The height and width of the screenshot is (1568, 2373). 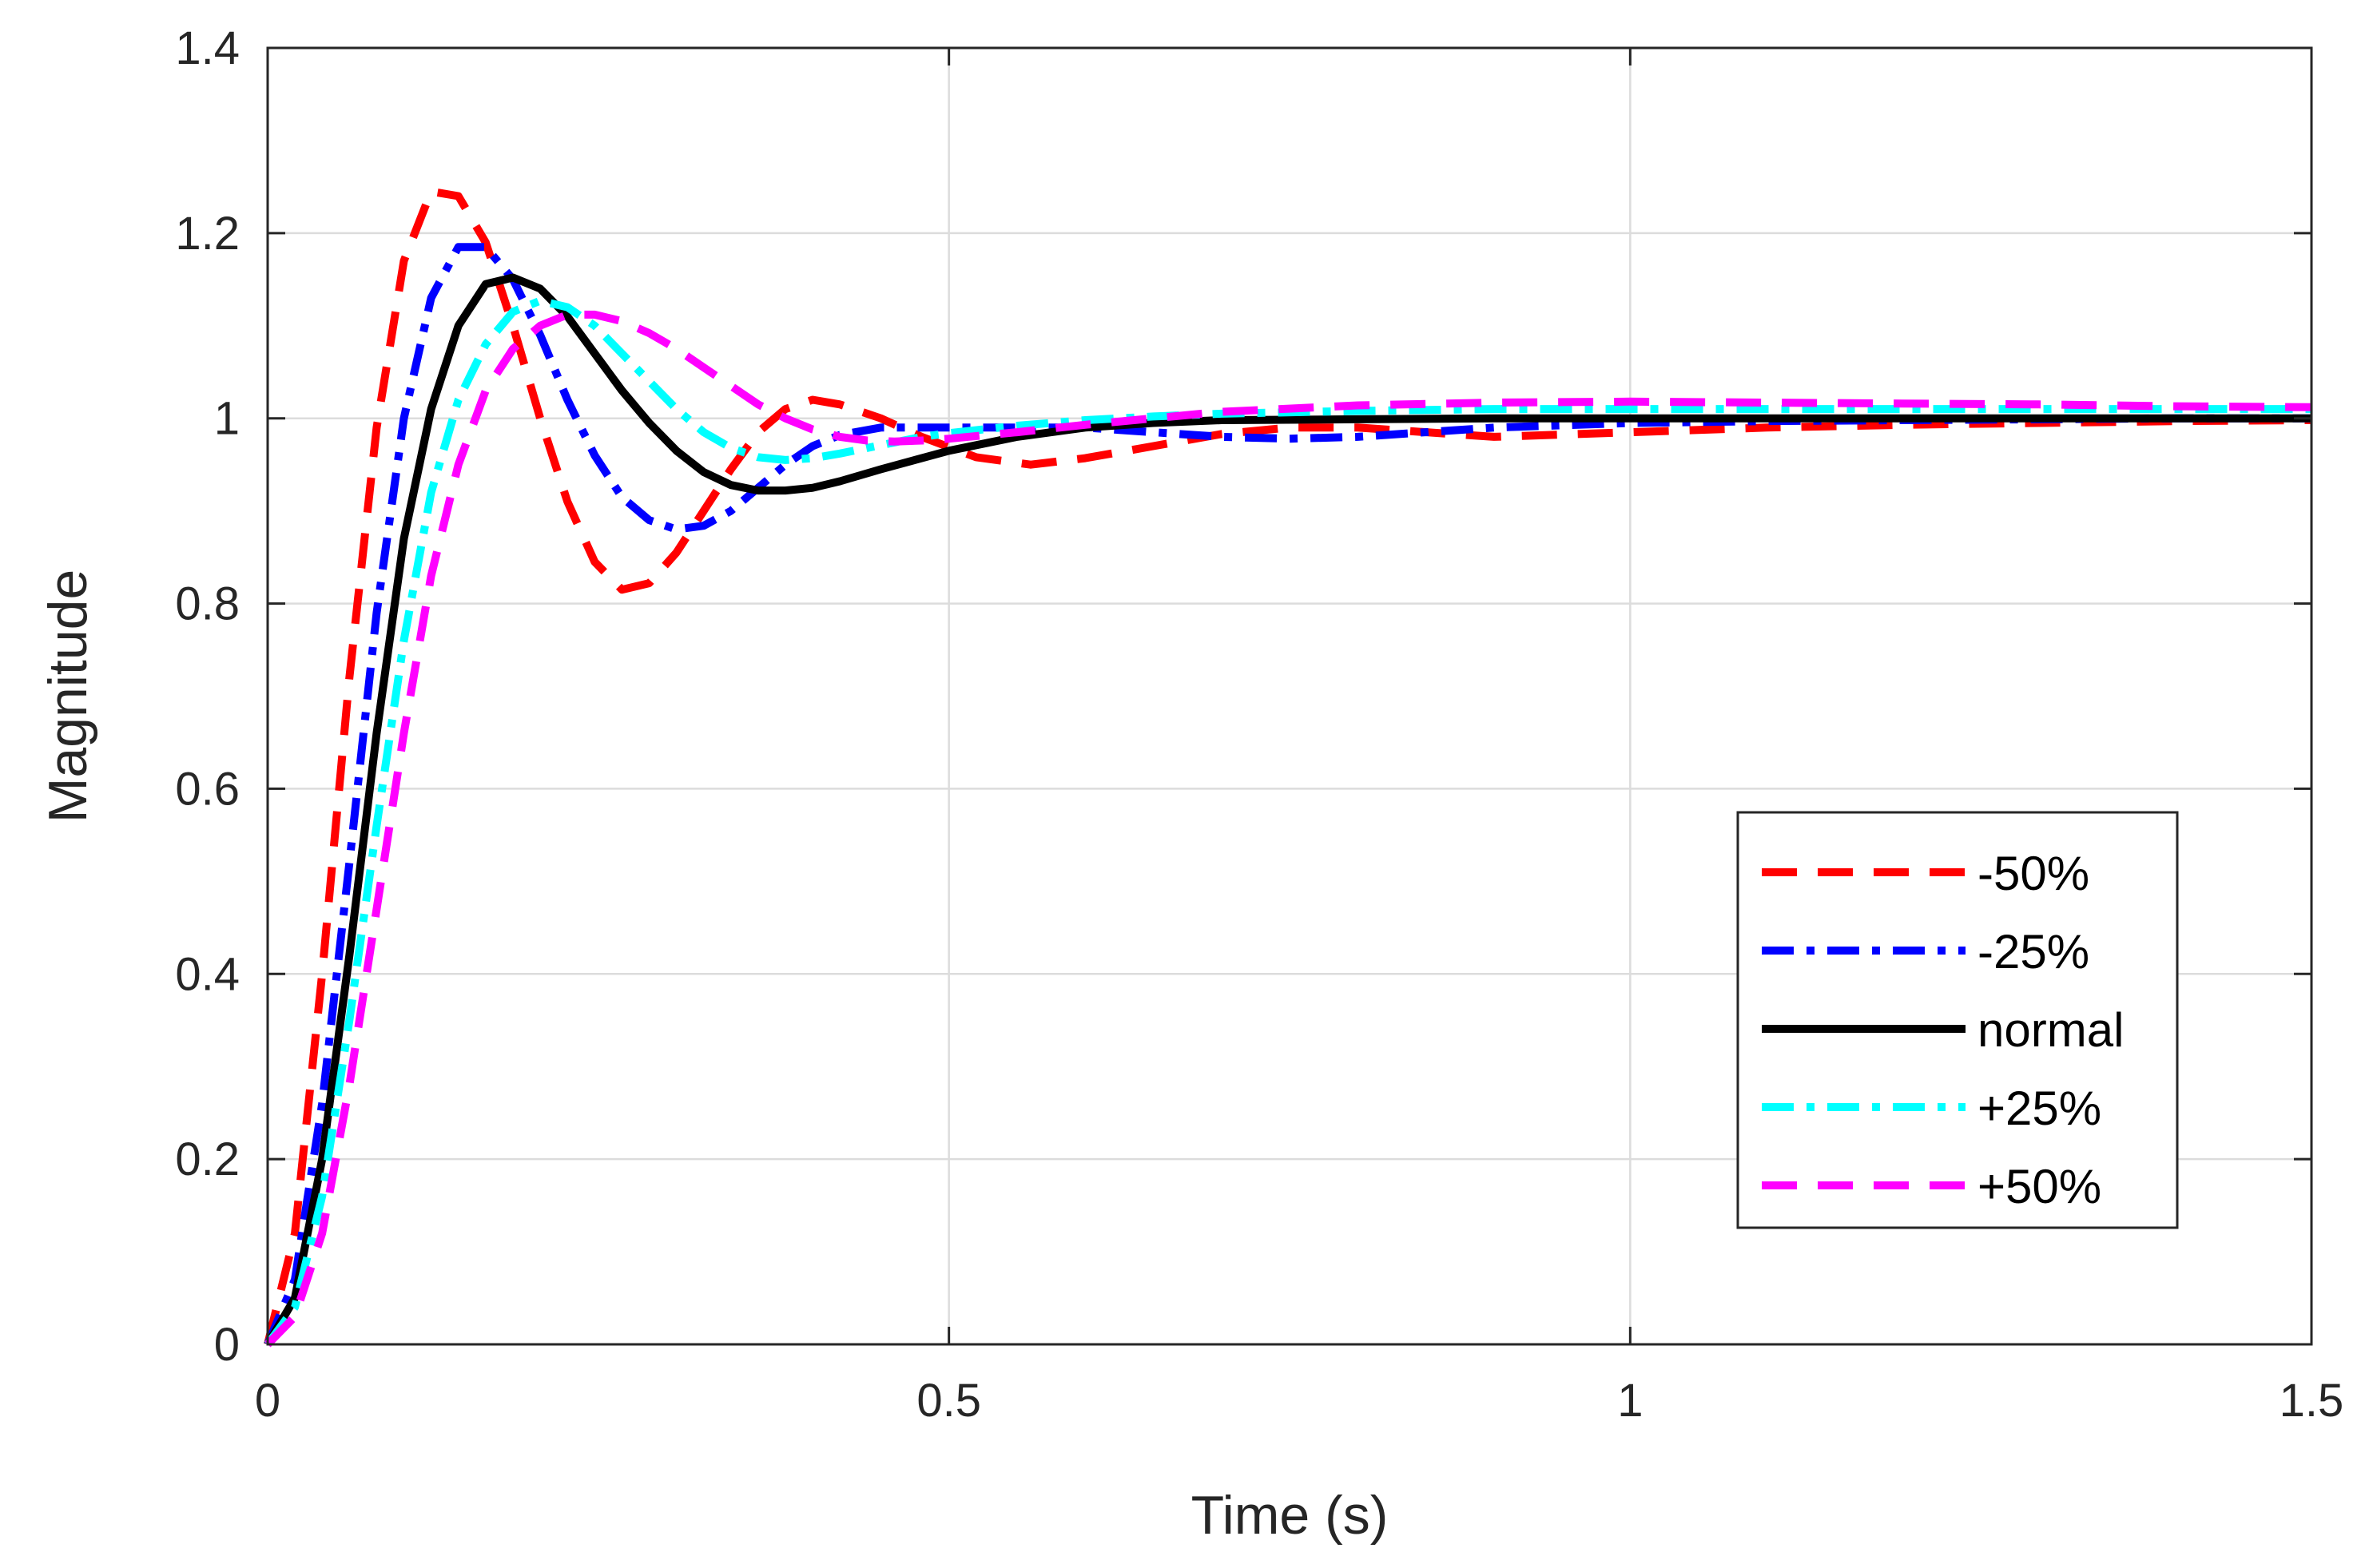 What do you see at coordinates (208, 789) in the screenshot?
I see `y-tick-label: 0.6` at bounding box center [208, 789].